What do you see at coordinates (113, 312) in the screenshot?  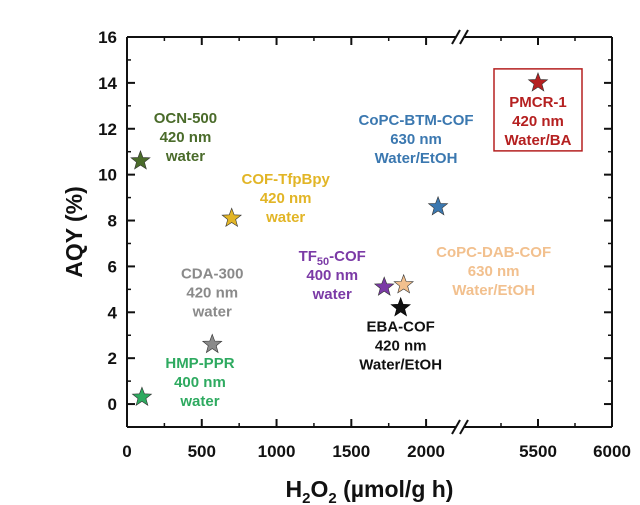 I see `y-tick-label: 4` at bounding box center [113, 312].